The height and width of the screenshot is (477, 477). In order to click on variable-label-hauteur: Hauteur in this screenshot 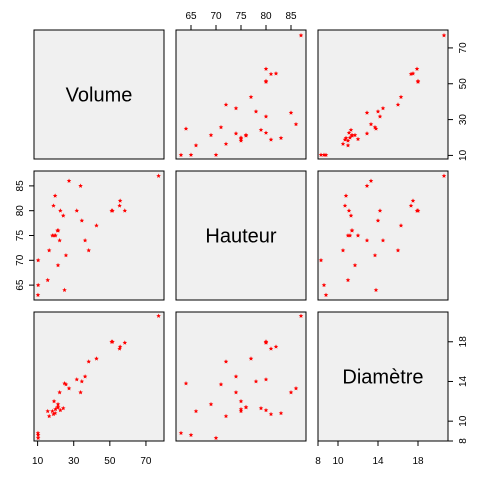, I will do `click(240, 237)`.